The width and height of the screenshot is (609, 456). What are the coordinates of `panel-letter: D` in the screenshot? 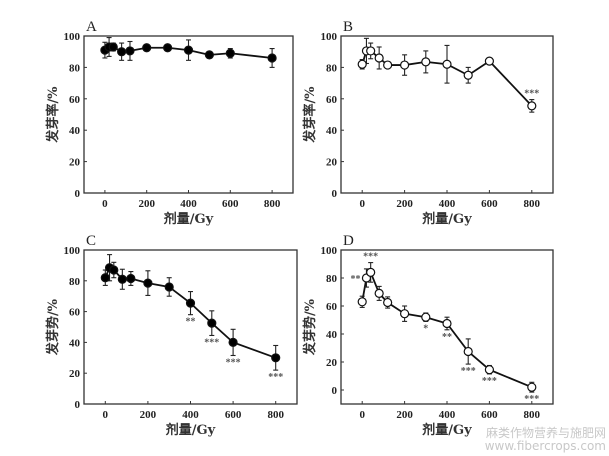 It's located at (348, 241).